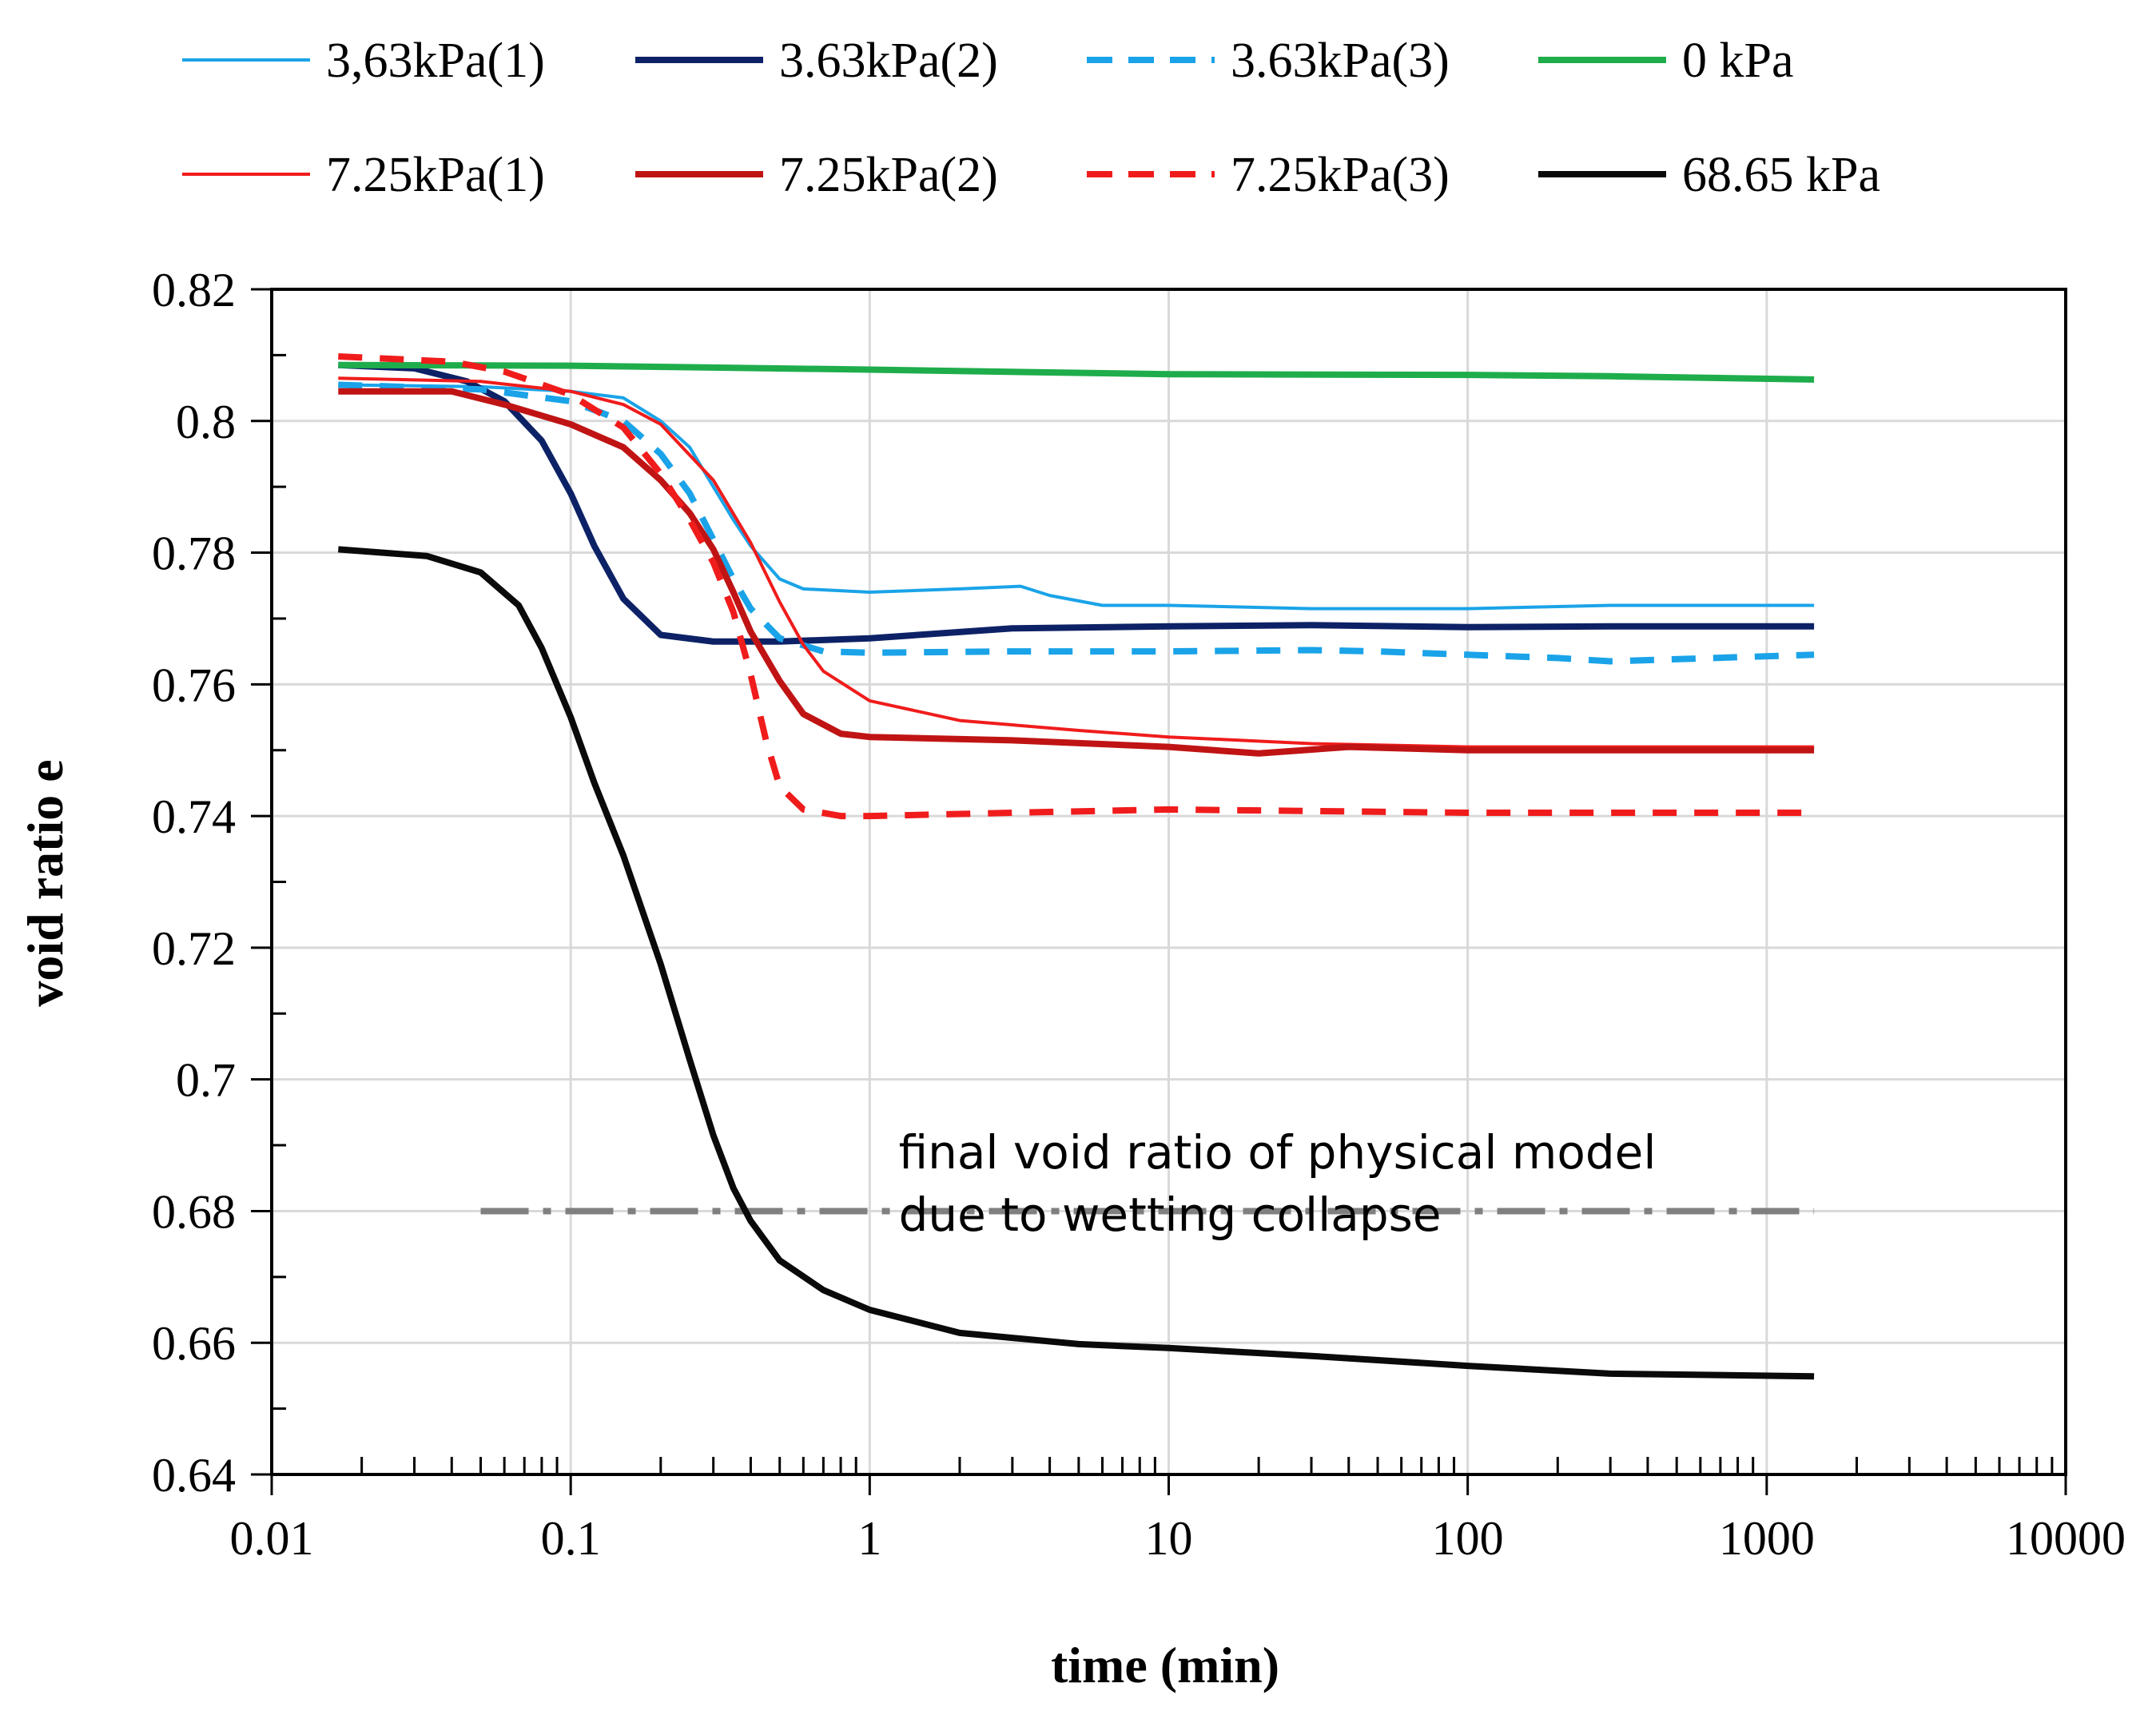  Describe the element at coordinates (194, 1211) in the screenshot. I see `y-tick-label-2: 0.68` at that location.